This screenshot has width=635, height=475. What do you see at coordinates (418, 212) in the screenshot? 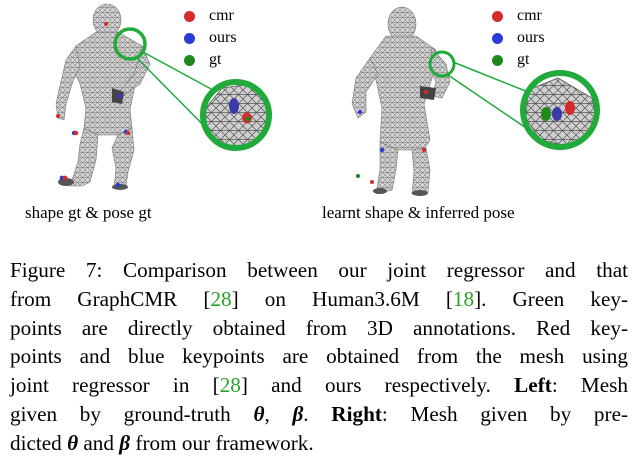
I see `right-panel-caption: learnt shape & inferred pose` at bounding box center [418, 212].